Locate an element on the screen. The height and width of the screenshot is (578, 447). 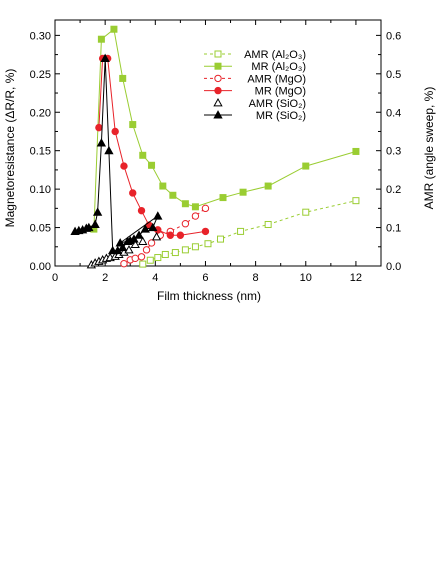
legend-entry: AMR (MgO) is located at coordinates (255, 79).